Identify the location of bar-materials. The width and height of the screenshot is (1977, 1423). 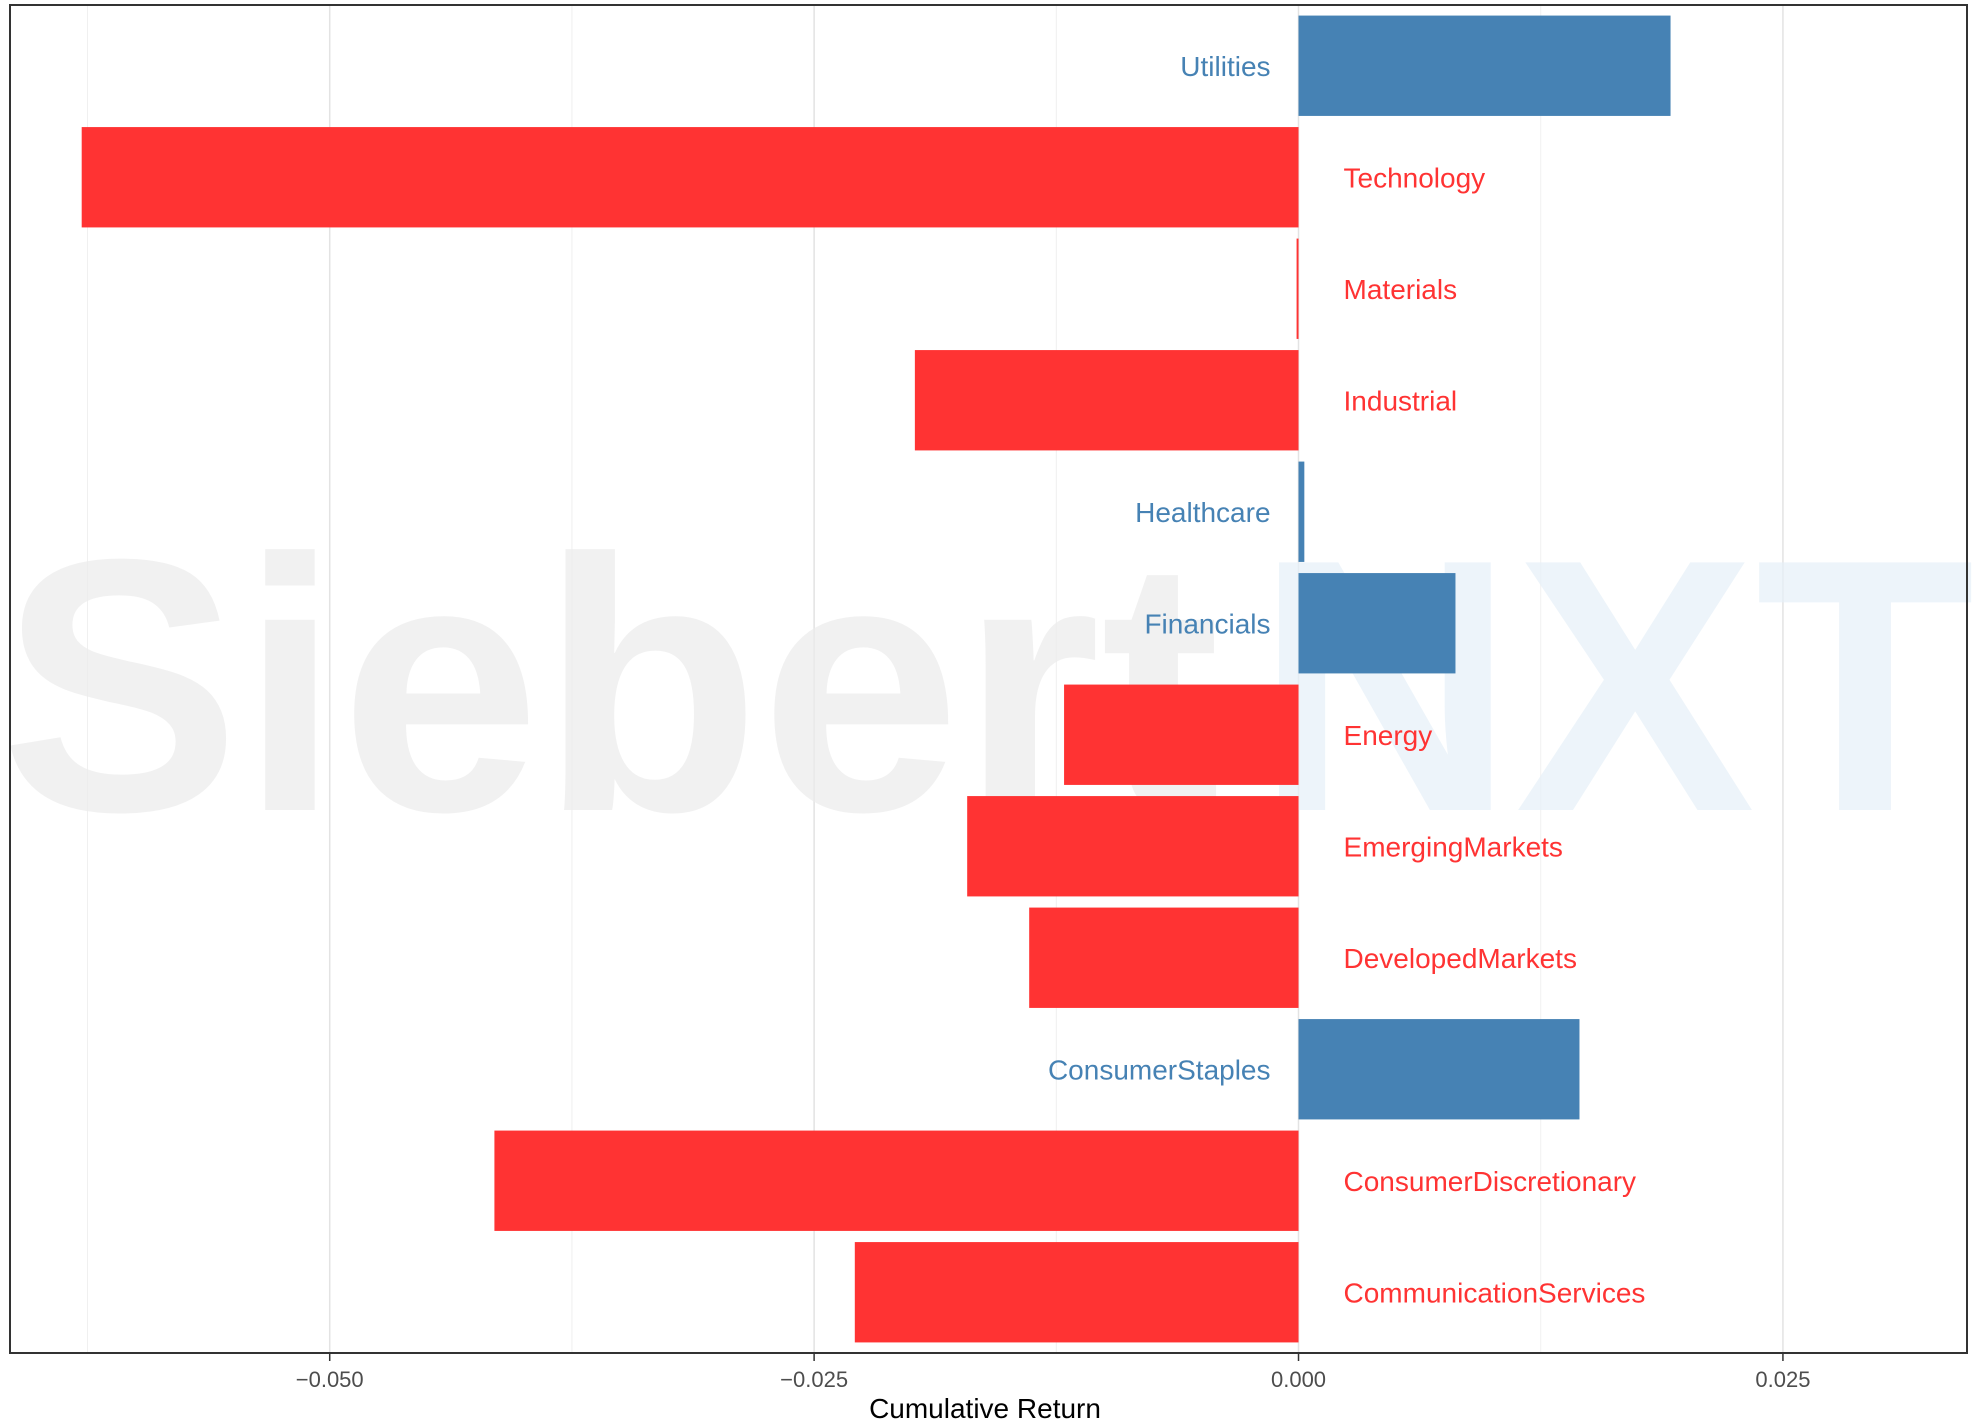
(1297, 288).